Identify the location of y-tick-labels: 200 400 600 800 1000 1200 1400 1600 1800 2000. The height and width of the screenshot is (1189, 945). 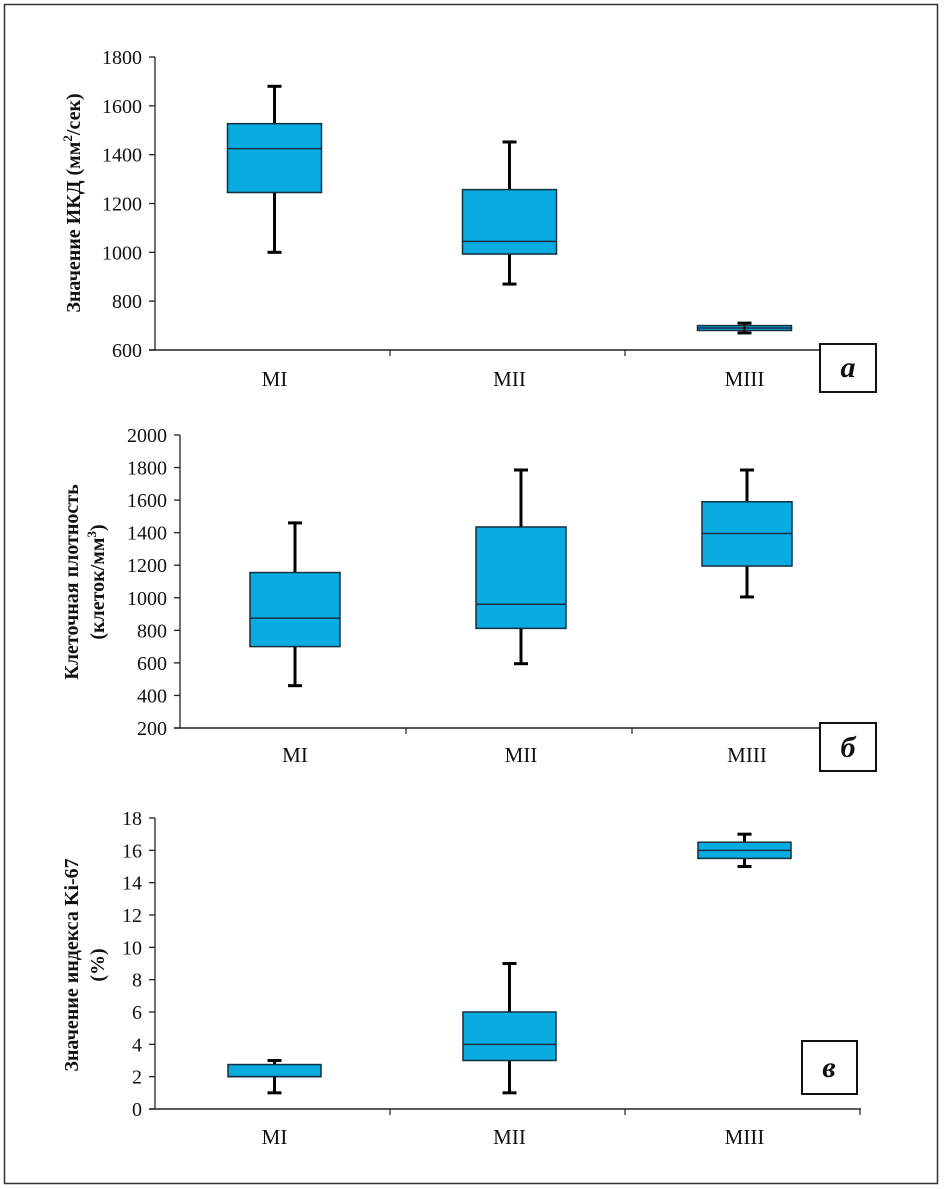
(147, 582).